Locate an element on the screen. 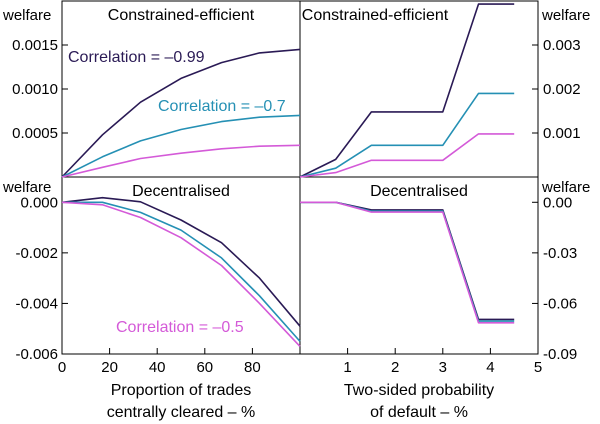  x-tick-label: 3 is located at coordinates (443, 367).